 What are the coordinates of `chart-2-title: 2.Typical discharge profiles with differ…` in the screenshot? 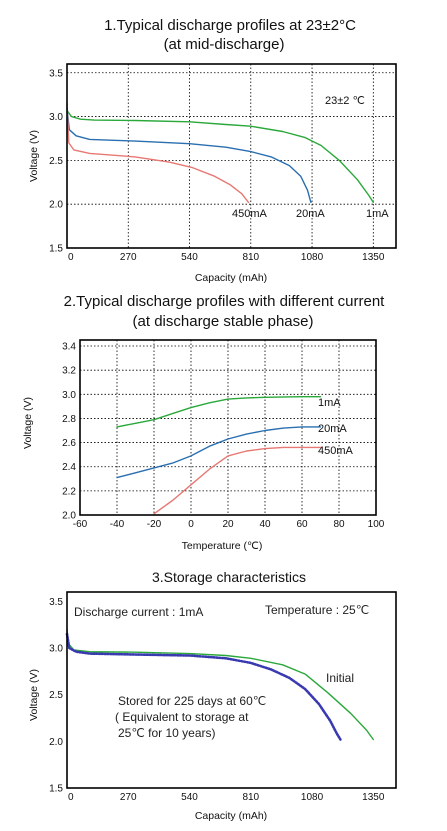 It's located at (225, 301).